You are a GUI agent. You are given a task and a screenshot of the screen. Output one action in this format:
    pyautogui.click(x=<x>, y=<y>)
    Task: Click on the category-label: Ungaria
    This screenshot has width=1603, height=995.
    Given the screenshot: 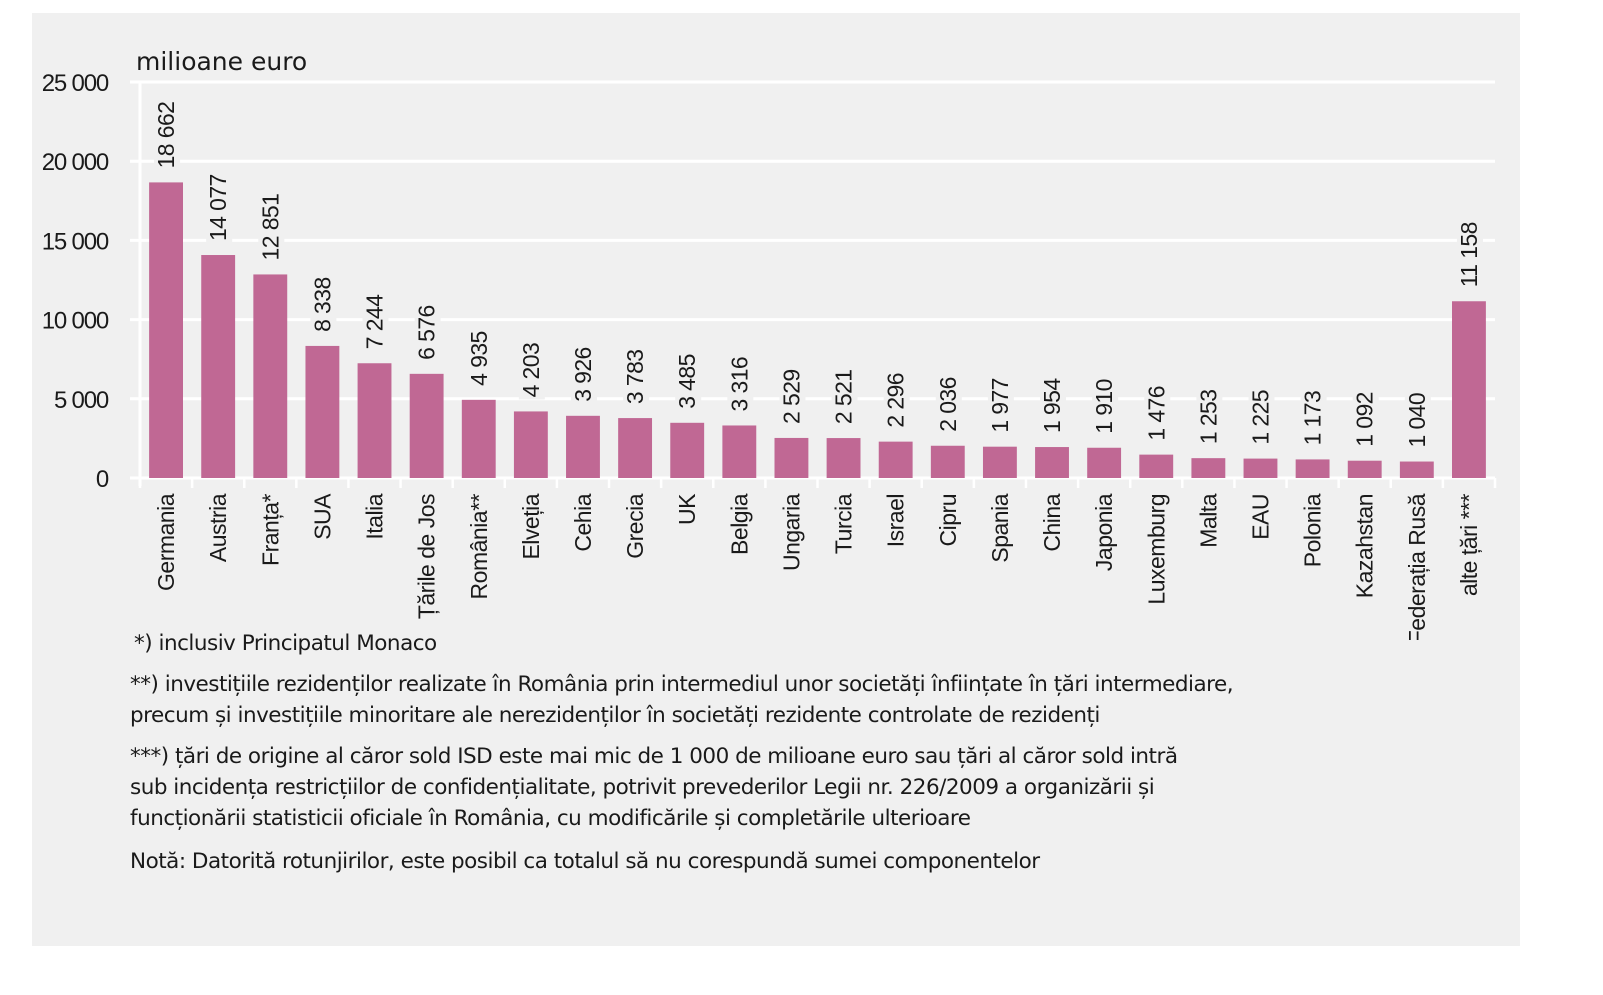 What is the action you would take?
    pyautogui.click(x=791, y=532)
    